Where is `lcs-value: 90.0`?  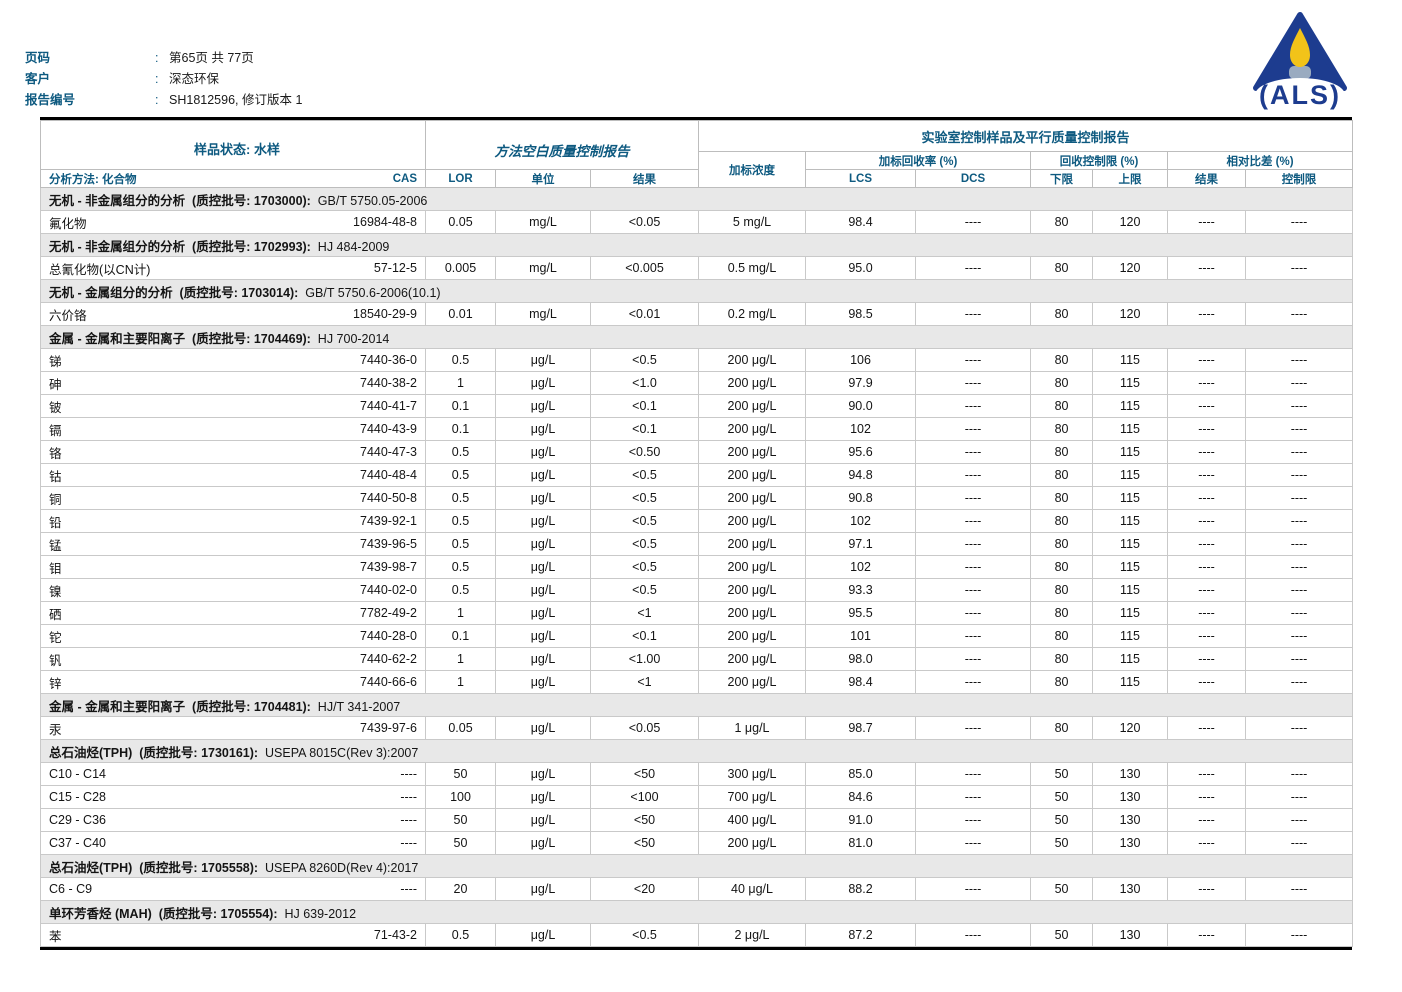
lcs-value: 90.0 is located at coordinates (861, 406).